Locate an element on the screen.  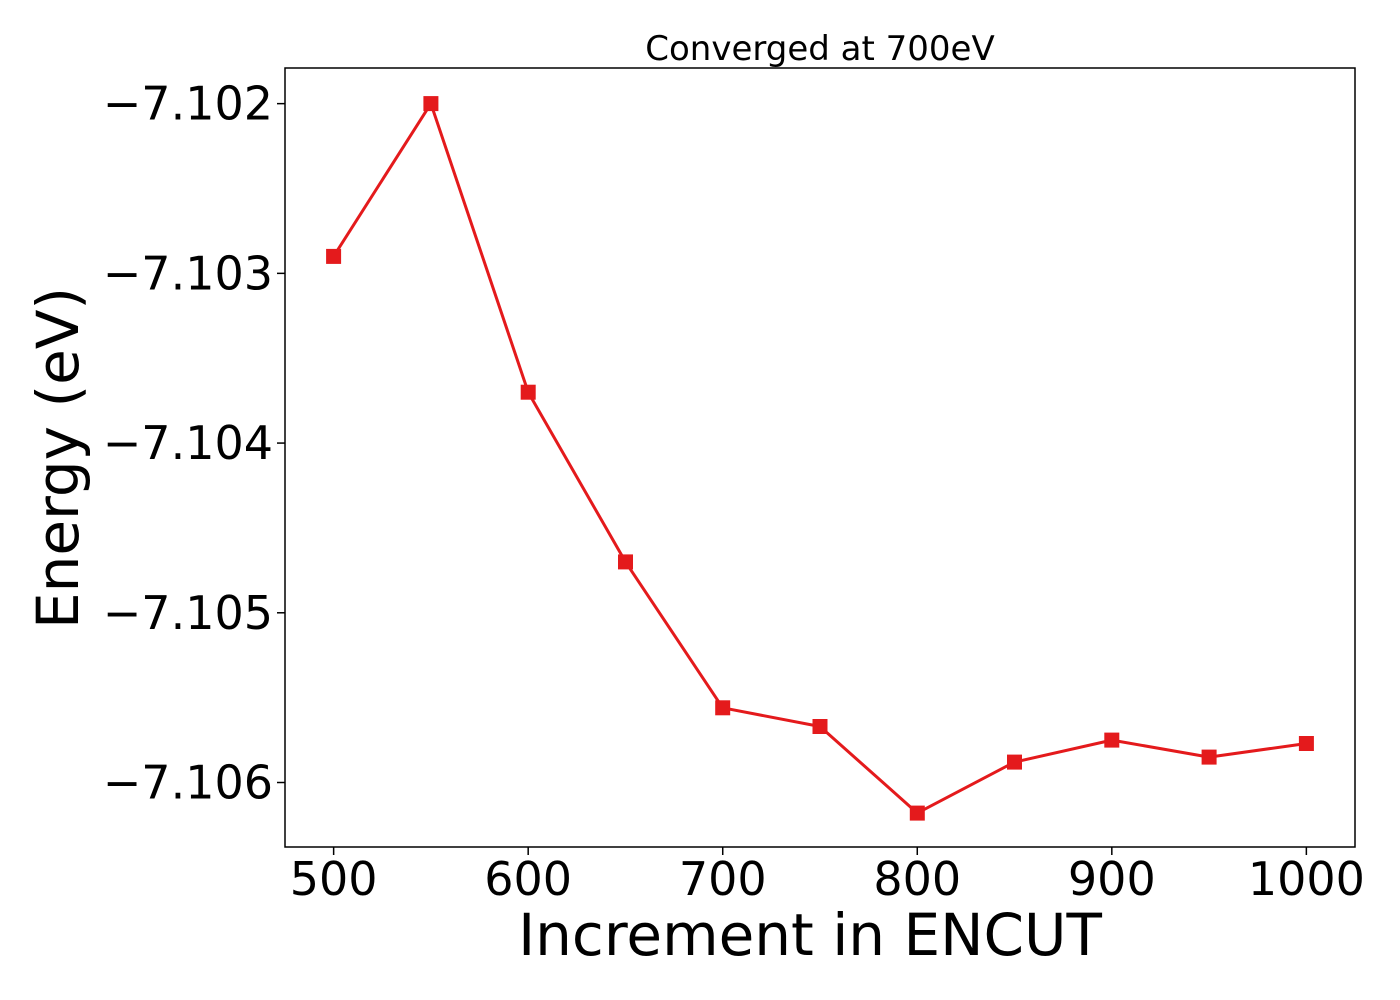
y-tick-label: −7.103 is located at coordinates (188, 273).